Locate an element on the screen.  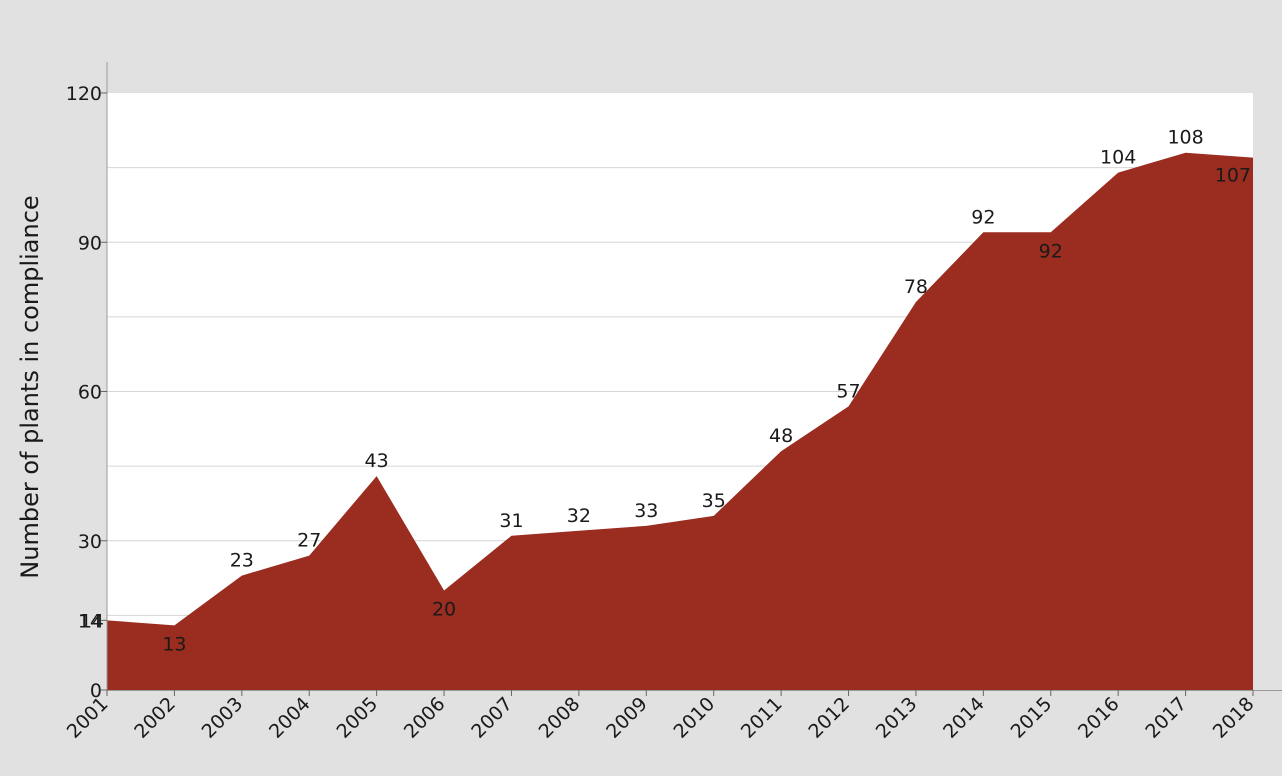
x-tick-label: 2017 is located at coordinates (1166, 718).